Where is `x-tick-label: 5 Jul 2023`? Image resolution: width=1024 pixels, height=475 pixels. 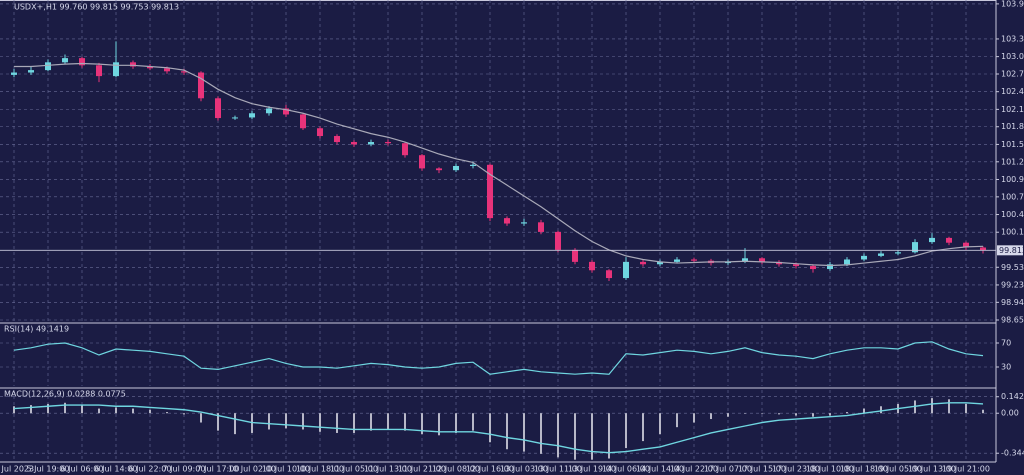
x-tick-label: 5 Jul 2023 is located at coordinates (17, 469).